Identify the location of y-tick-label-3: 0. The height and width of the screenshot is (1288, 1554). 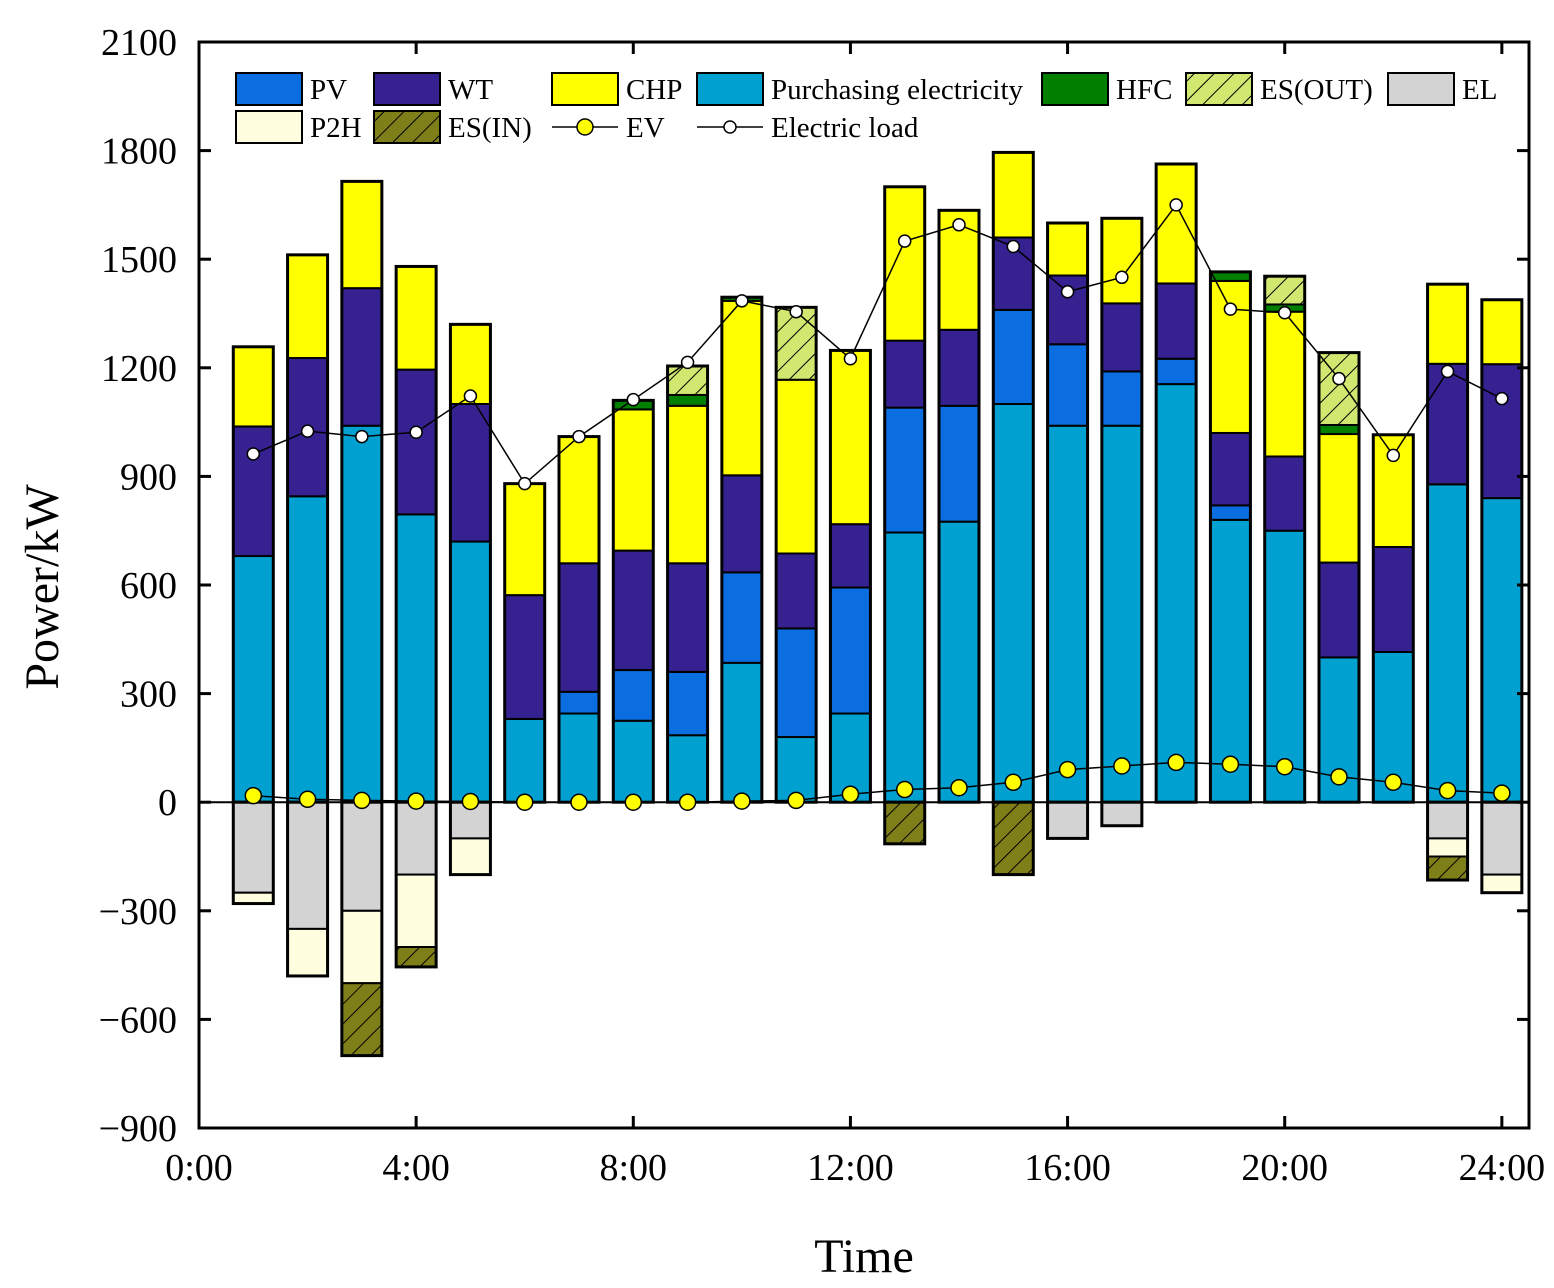
(167, 803).